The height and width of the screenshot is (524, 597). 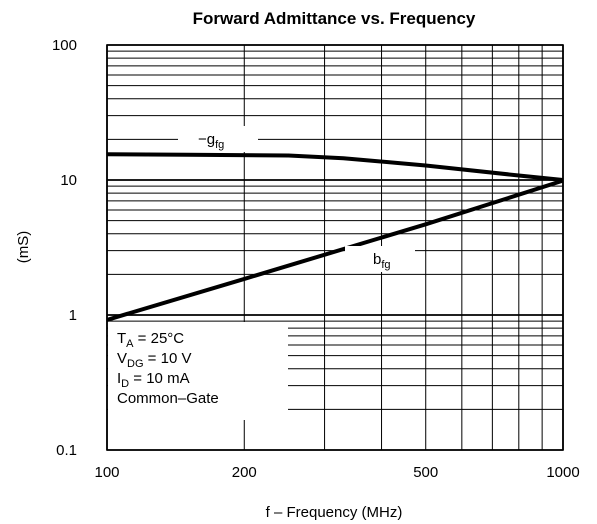 What do you see at coordinates (66, 450) in the screenshot?
I see `y-tick-label: 0.1` at bounding box center [66, 450].